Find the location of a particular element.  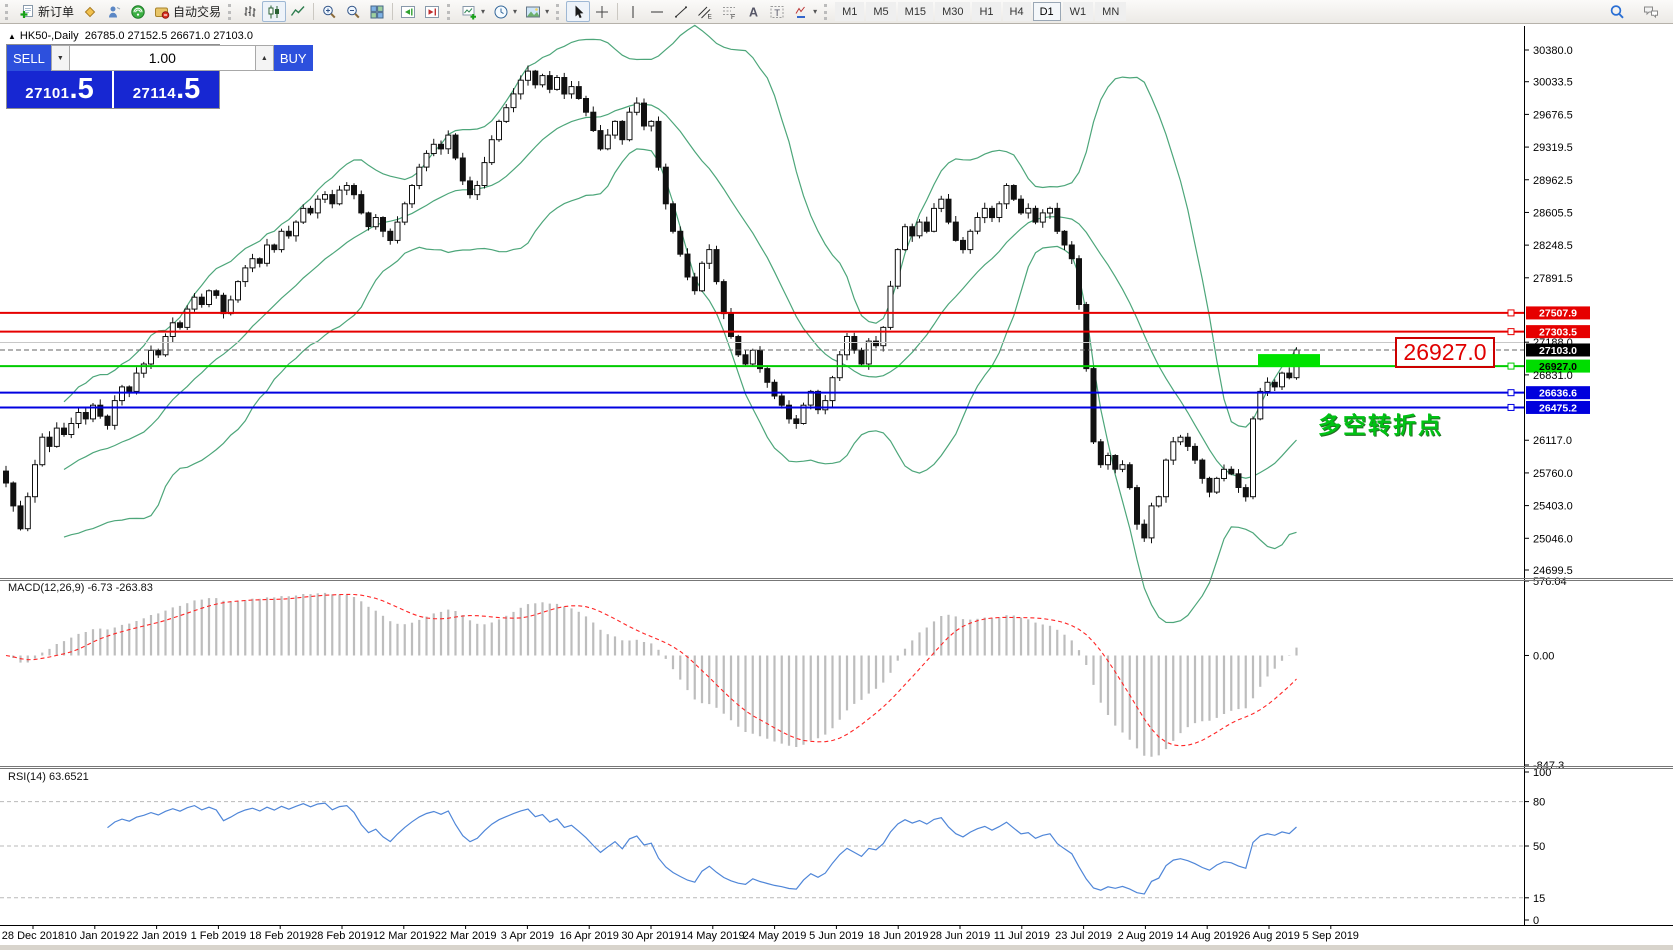

price-annotation-box: 26927.0 is located at coordinates (1445, 352).